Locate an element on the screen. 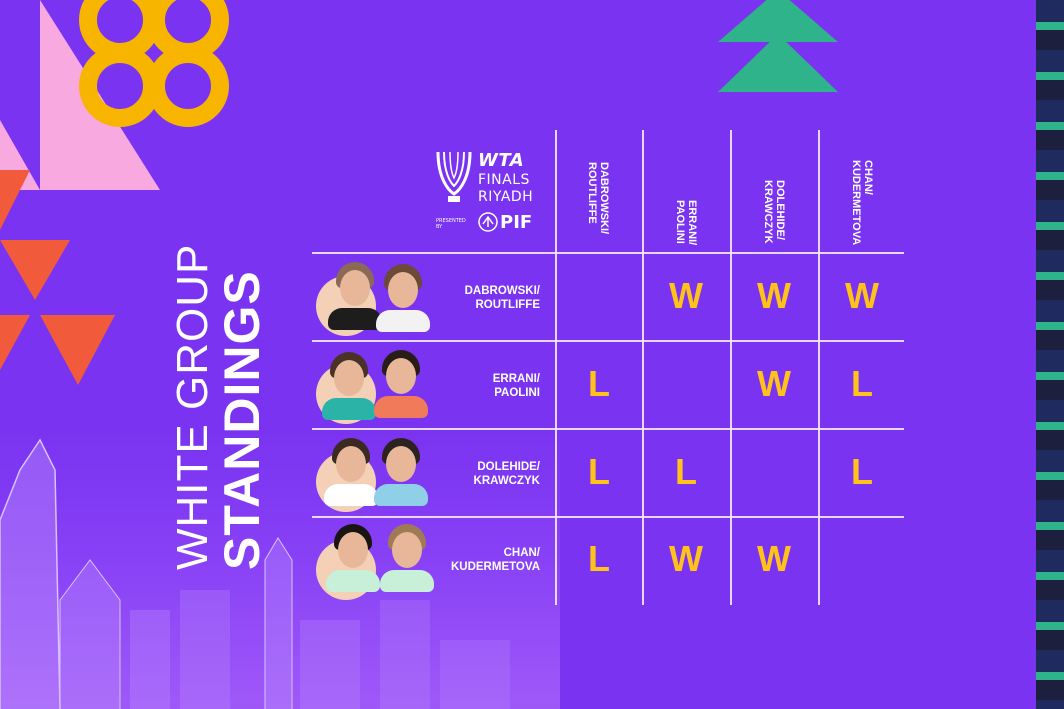  trophy-icon is located at coordinates (454, 176).